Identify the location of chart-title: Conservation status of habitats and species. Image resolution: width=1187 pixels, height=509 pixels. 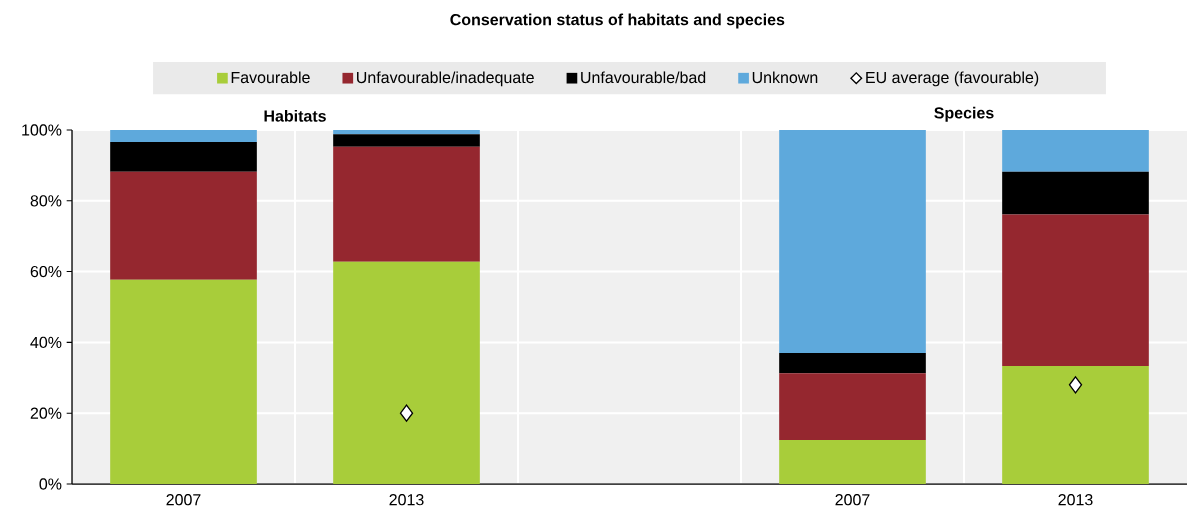
(617, 21).